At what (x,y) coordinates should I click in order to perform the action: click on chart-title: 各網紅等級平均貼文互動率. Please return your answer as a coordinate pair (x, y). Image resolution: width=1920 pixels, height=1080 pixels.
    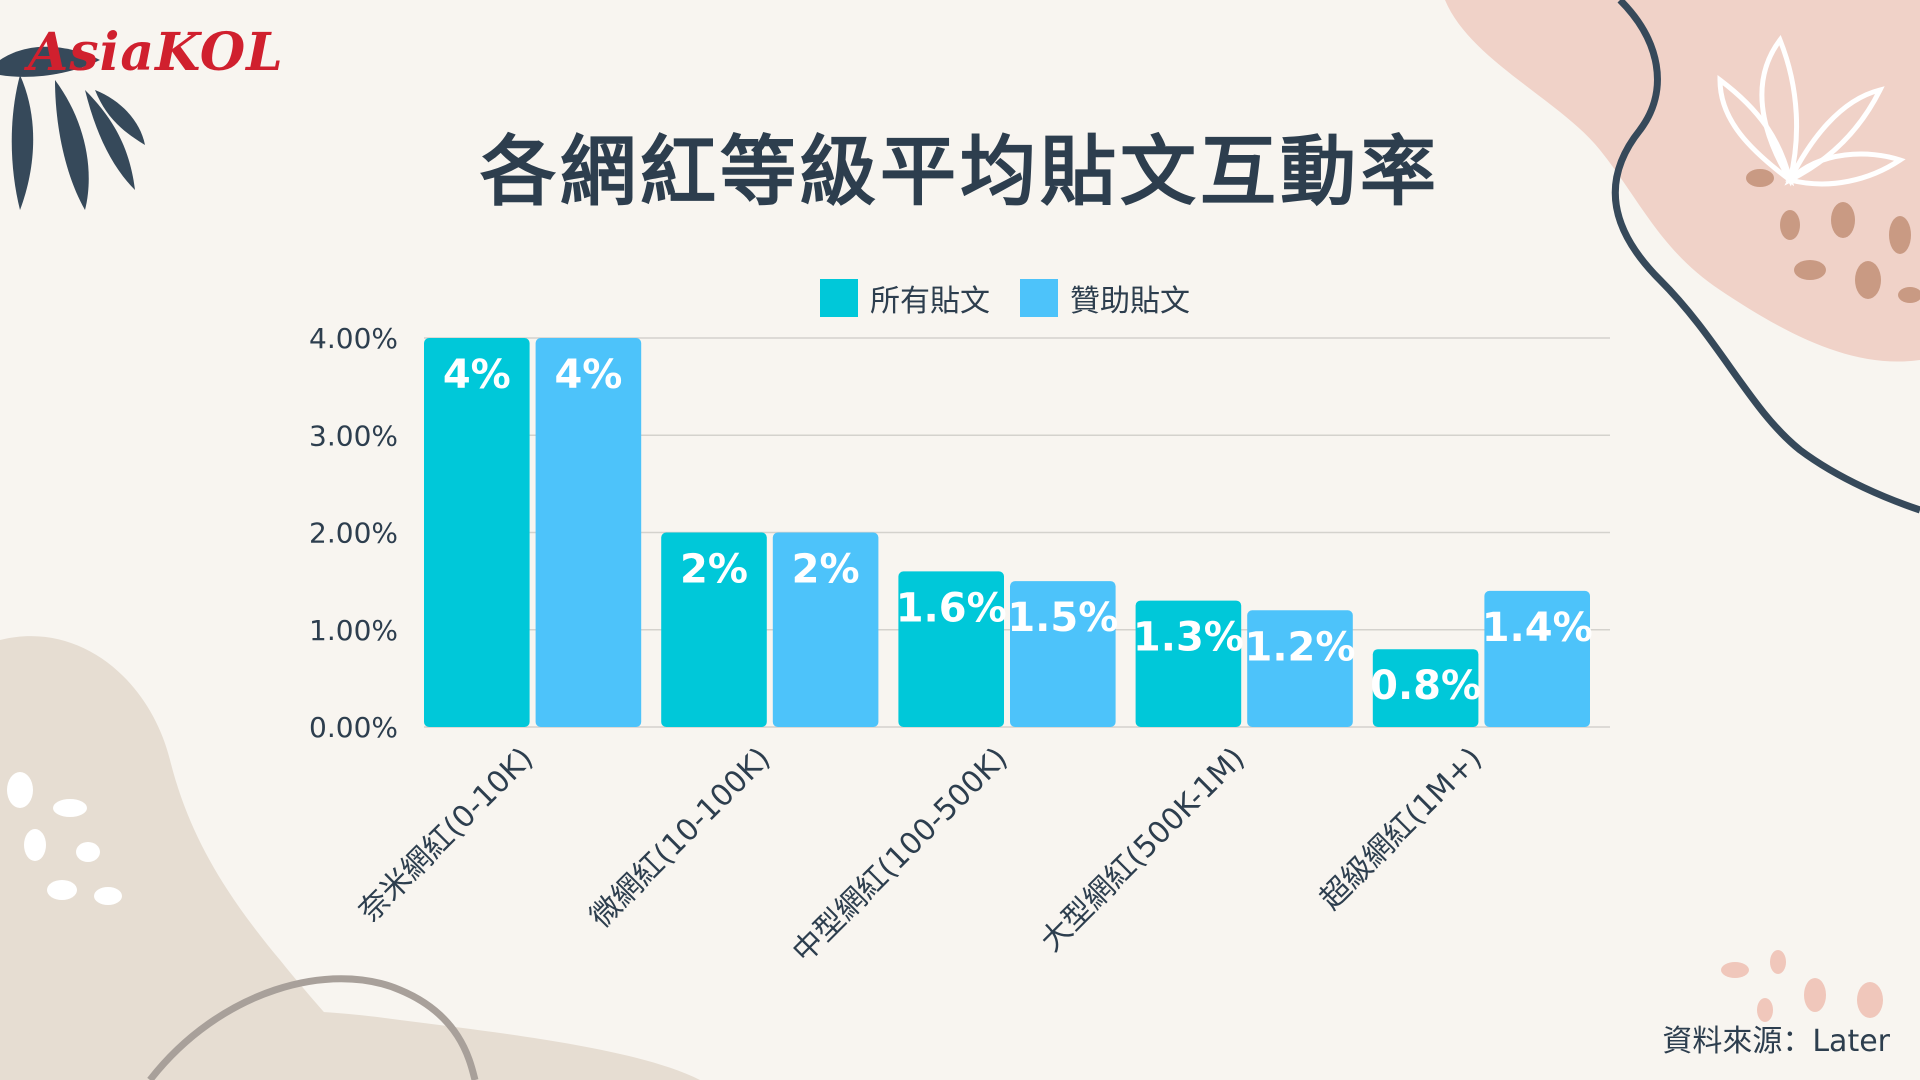
    Looking at the image, I should click on (960, 171).